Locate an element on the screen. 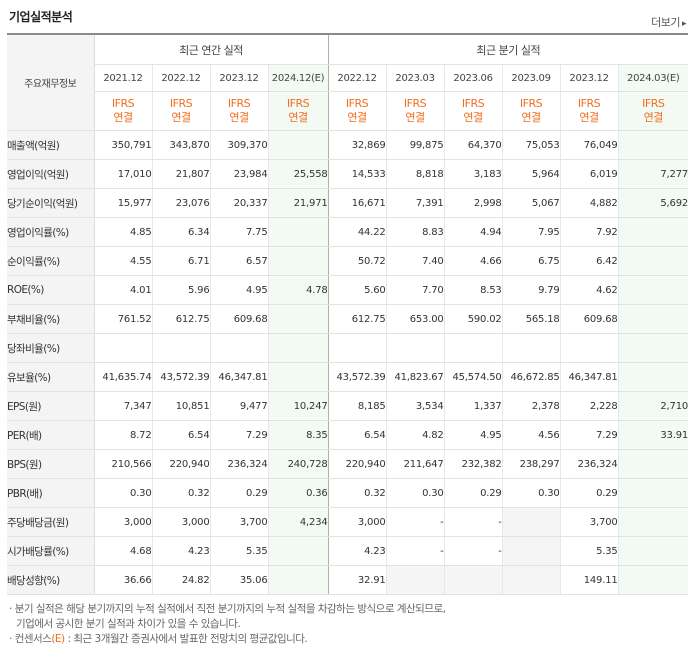 Image resolution: width=694 pixels, height=648 pixels. table-cell: 0.32 is located at coordinates (180, 493).